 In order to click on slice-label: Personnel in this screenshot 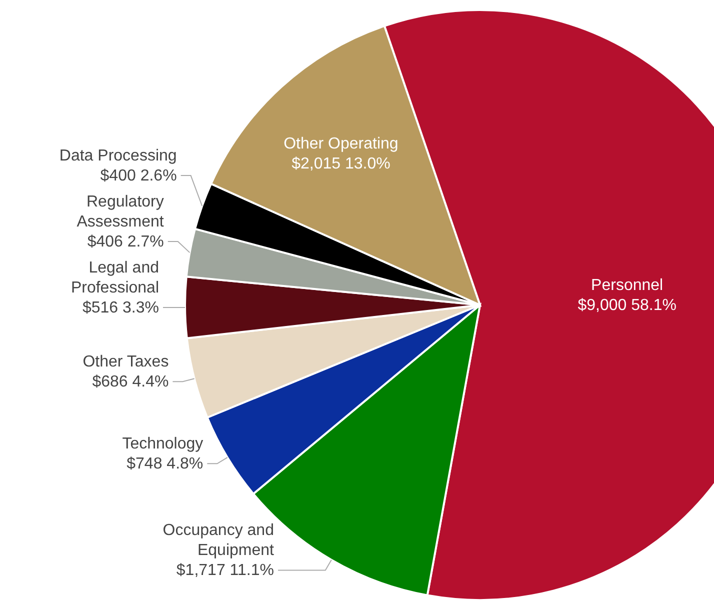, I will do `click(627, 285)`.